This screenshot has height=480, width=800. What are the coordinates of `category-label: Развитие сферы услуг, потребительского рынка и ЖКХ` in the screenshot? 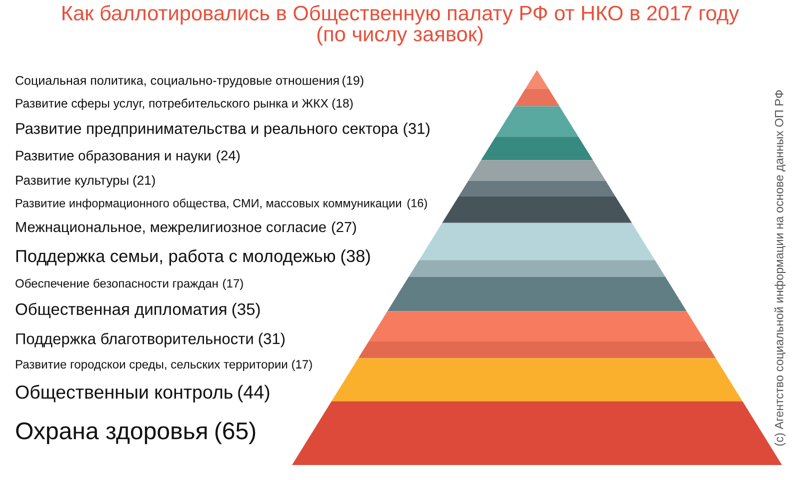 It's located at (172, 104).